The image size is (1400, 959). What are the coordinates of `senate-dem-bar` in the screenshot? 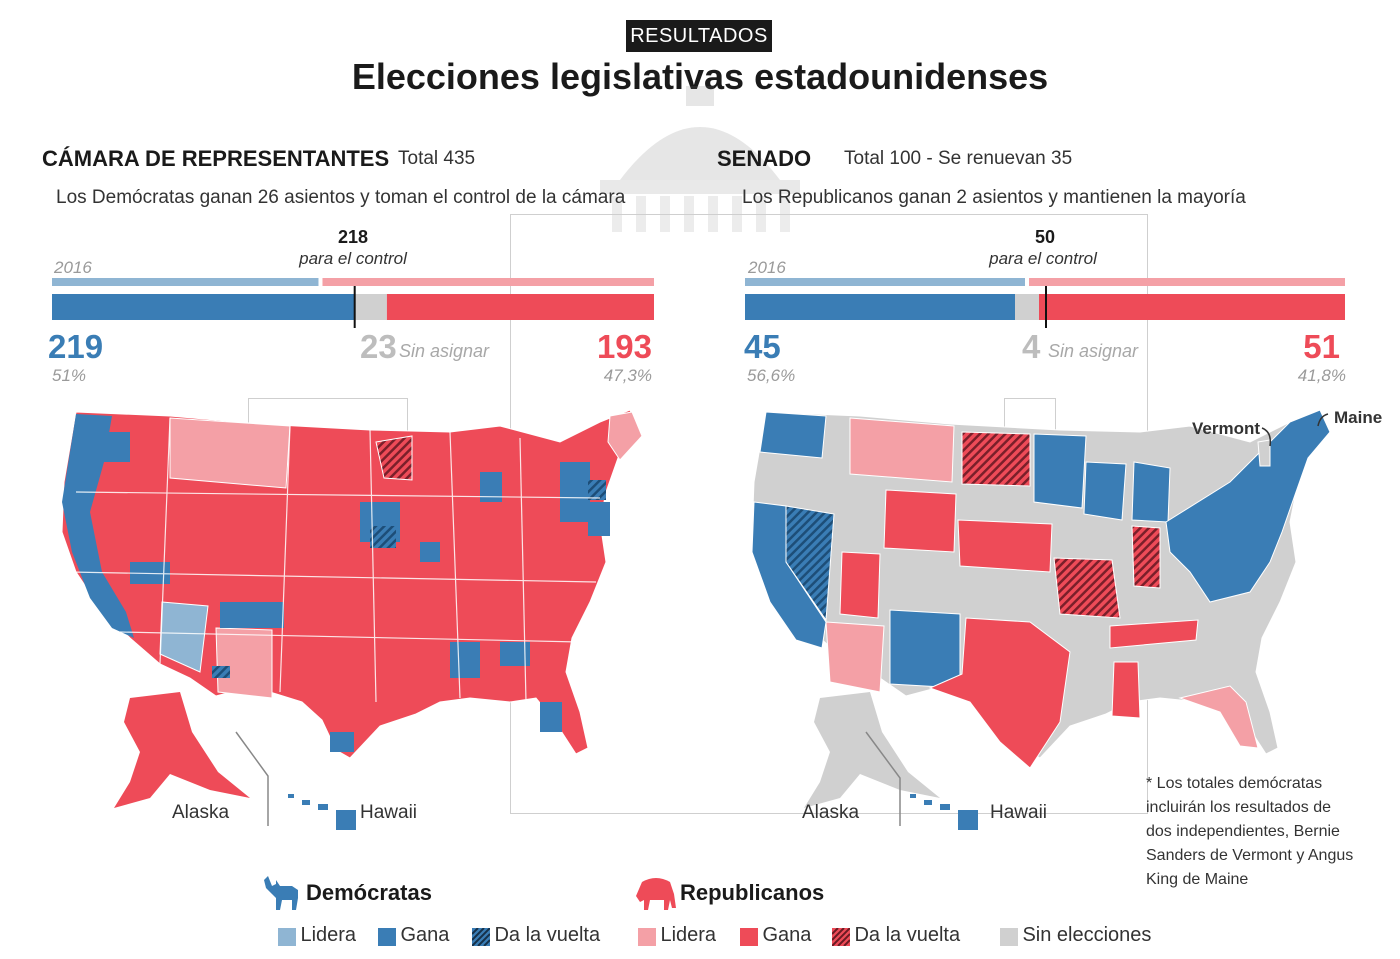 It's located at (880, 307).